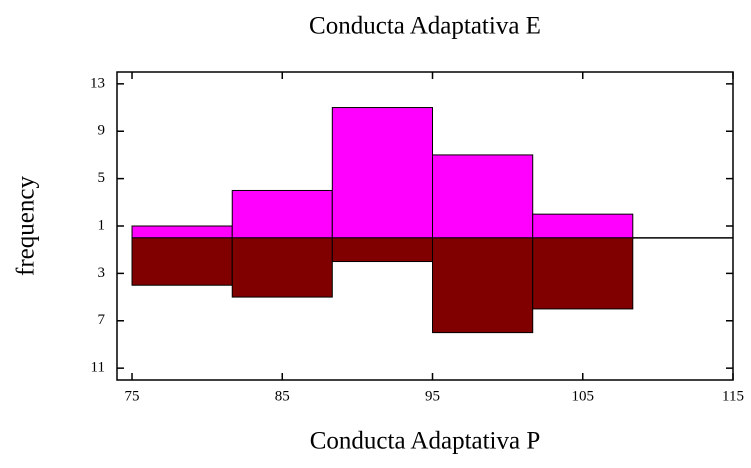  Describe the element at coordinates (97, 83) in the screenshot. I see `y-tick-label: 13` at that location.